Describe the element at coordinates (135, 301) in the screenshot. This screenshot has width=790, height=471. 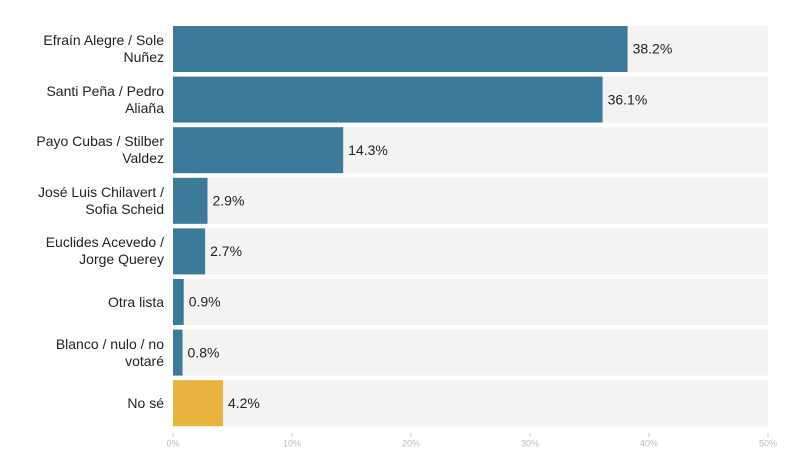
I see `category-label: Otra lista` at that location.